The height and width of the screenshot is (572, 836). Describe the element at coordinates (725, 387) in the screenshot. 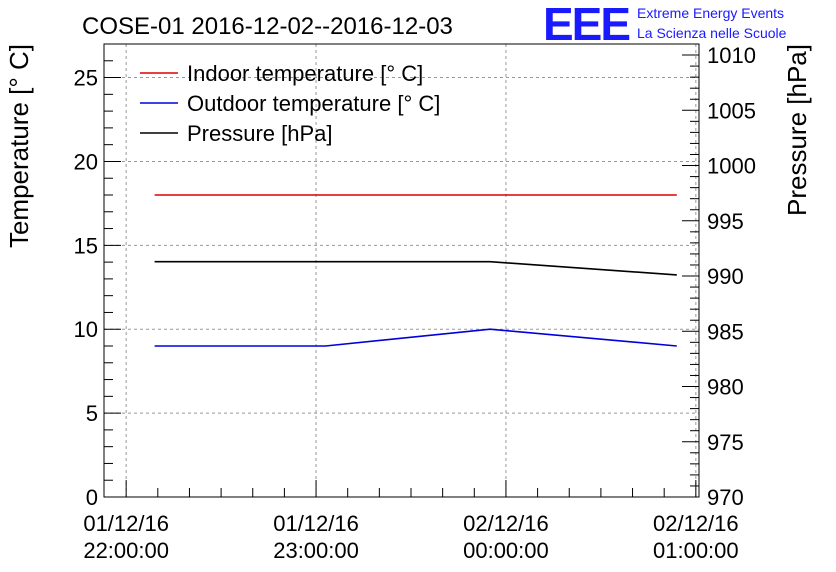

I see `y-right-tick-label: 980` at that location.